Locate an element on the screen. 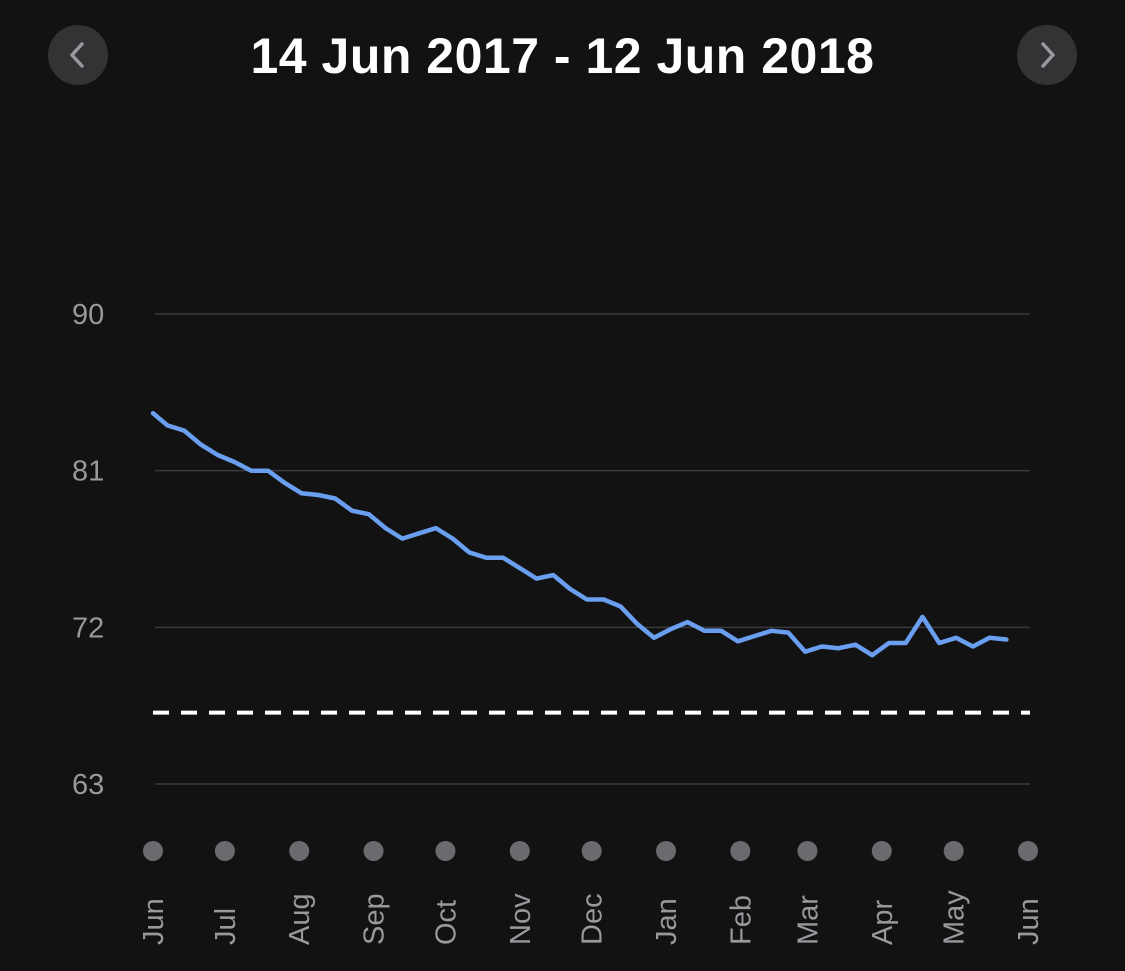 Image resolution: width=1125 pixels, height=971 pixels. x-tick-label: Dec is located at coordinates (593, 919).